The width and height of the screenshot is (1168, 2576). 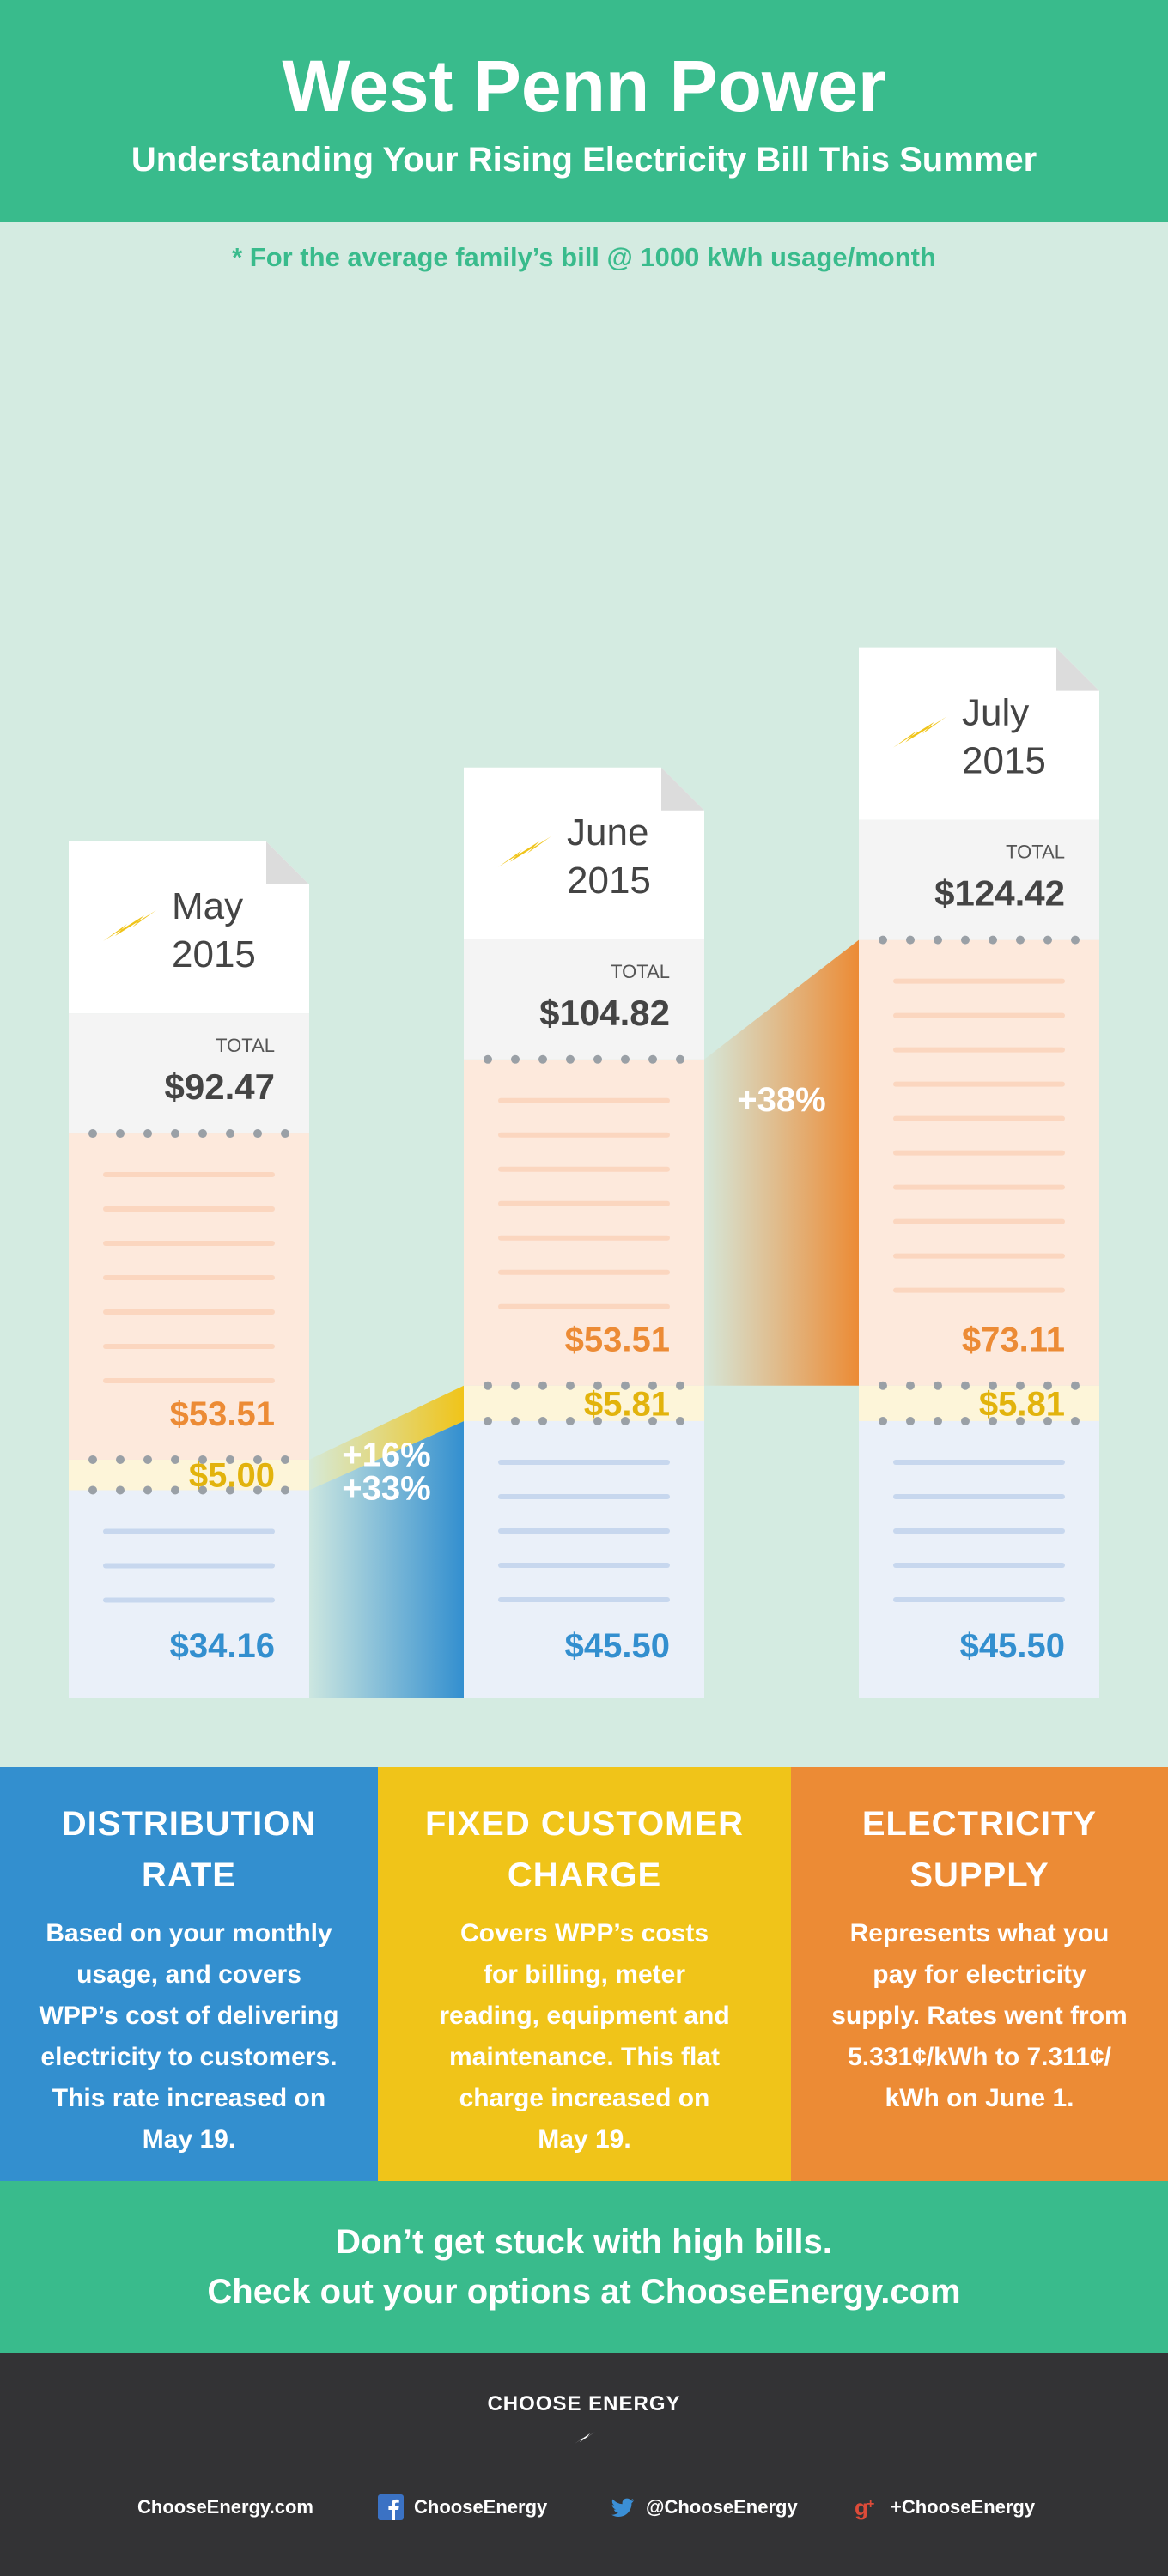 I want to click on fixed-title-line1: FIXED CUSTOMER, so click(x=584, y=1824).